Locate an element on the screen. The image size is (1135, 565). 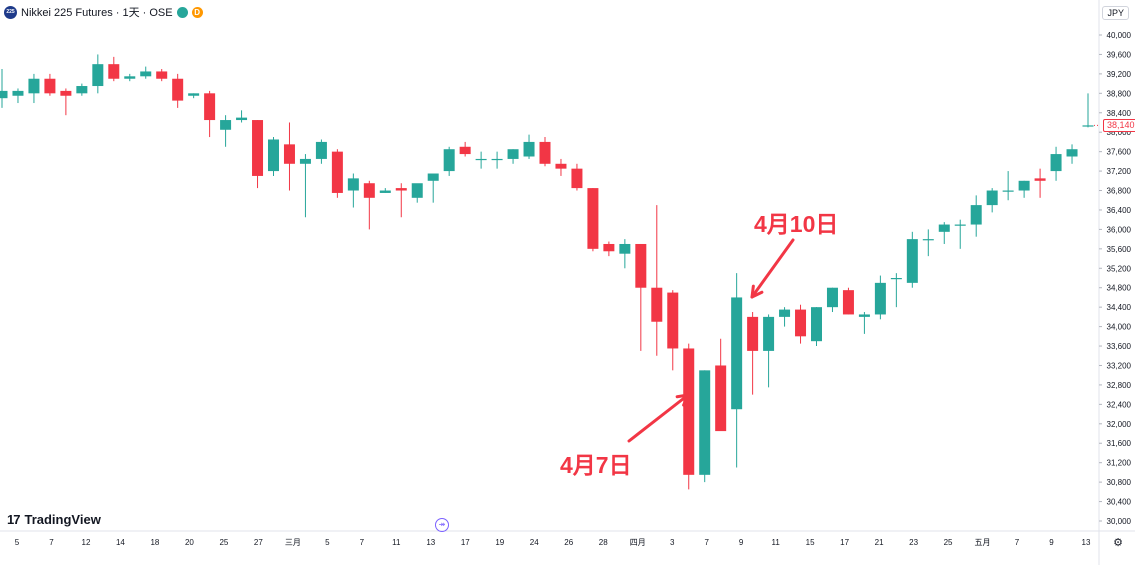
y-tick-label: 31,600 is located at coordinates (1119, 443).